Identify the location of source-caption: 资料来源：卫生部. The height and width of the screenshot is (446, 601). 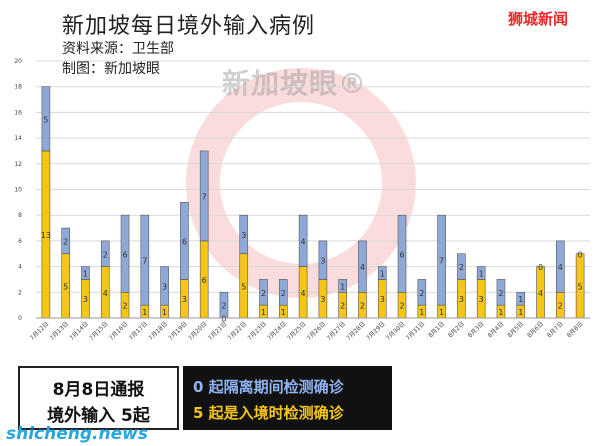
(118, 49).